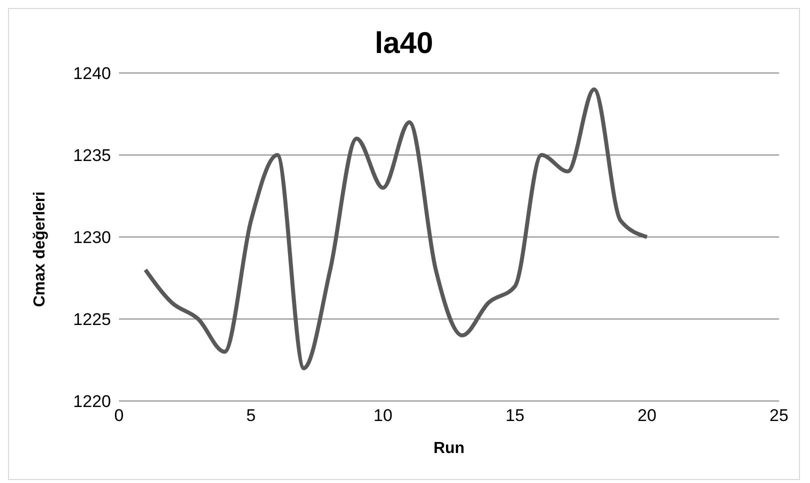  Describe the element at coordinates (251, 416) in the screenshot. I see `x-tick-label: 5` at that location.